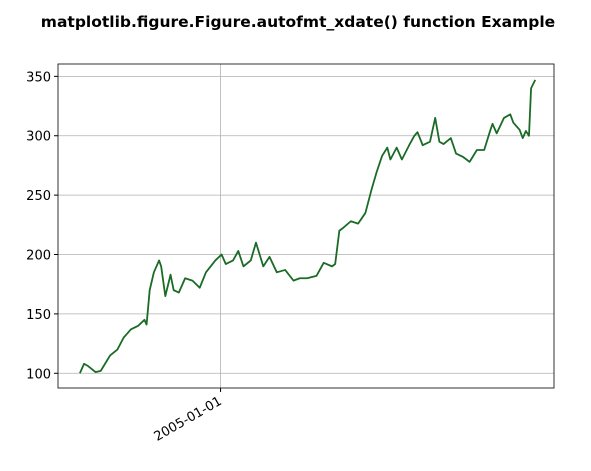 This screenshot has height=471, width=591. What do you see at coordinates (38, 374) in the screenshot?
I see `y-tick-label: 100` at bounding box center [38, 374].